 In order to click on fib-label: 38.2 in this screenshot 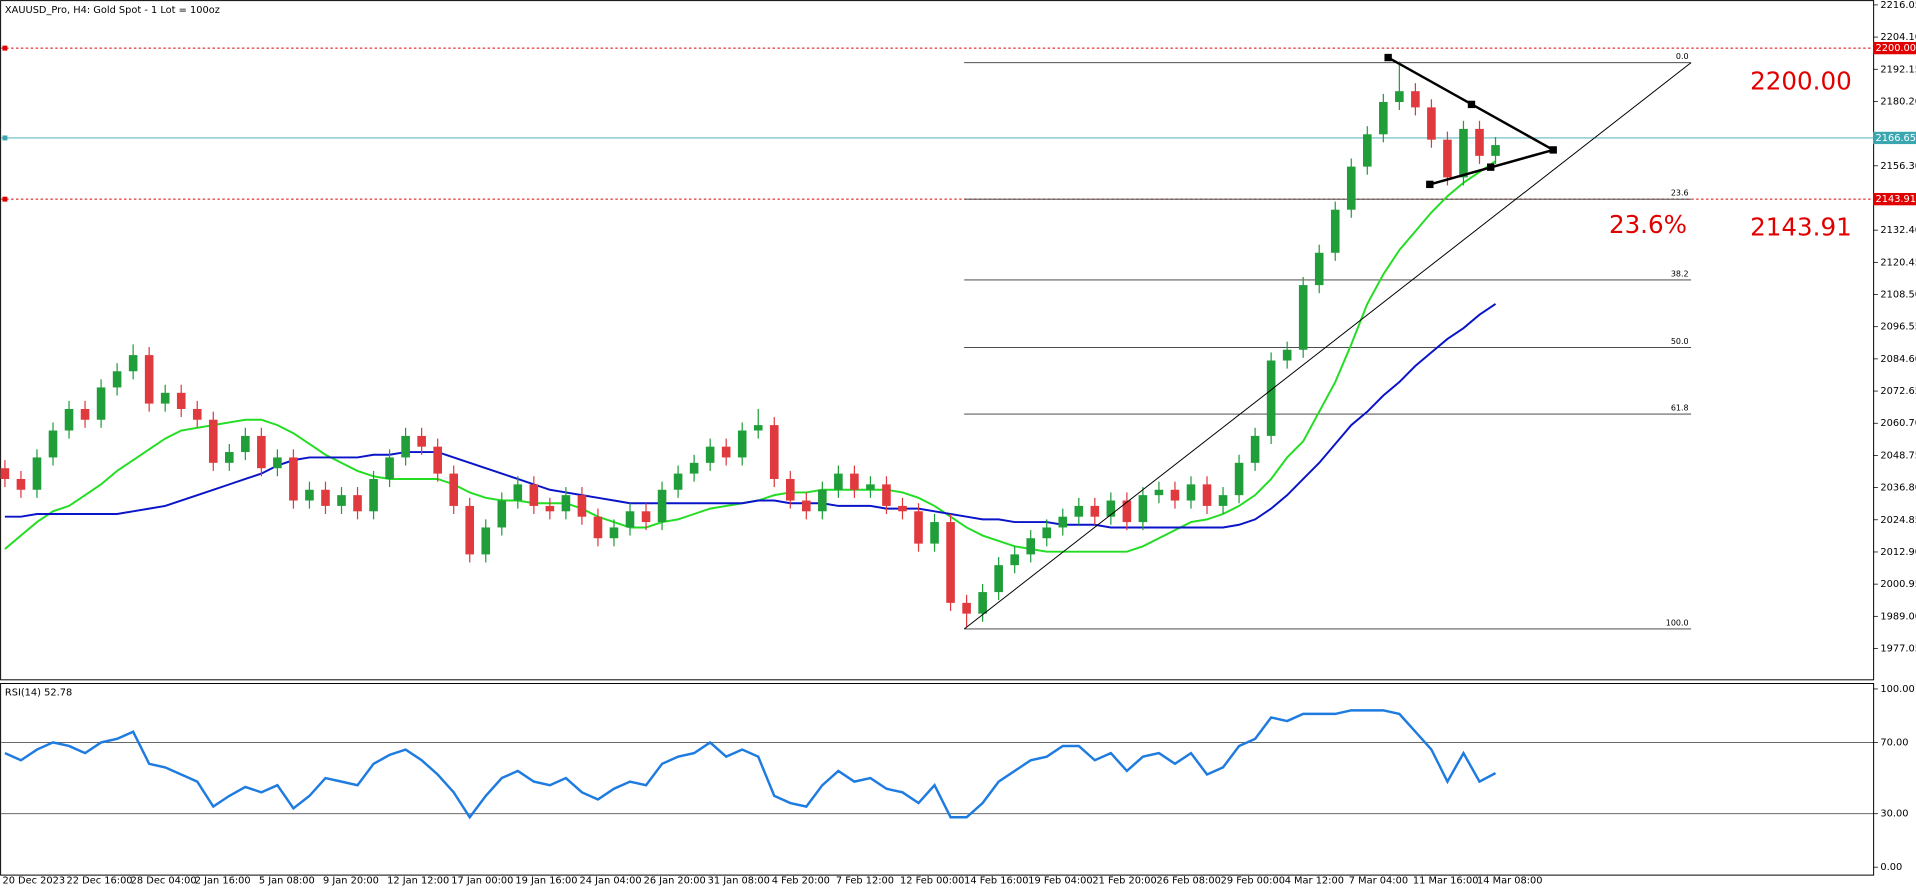, I will do `click(1680, 273)`.